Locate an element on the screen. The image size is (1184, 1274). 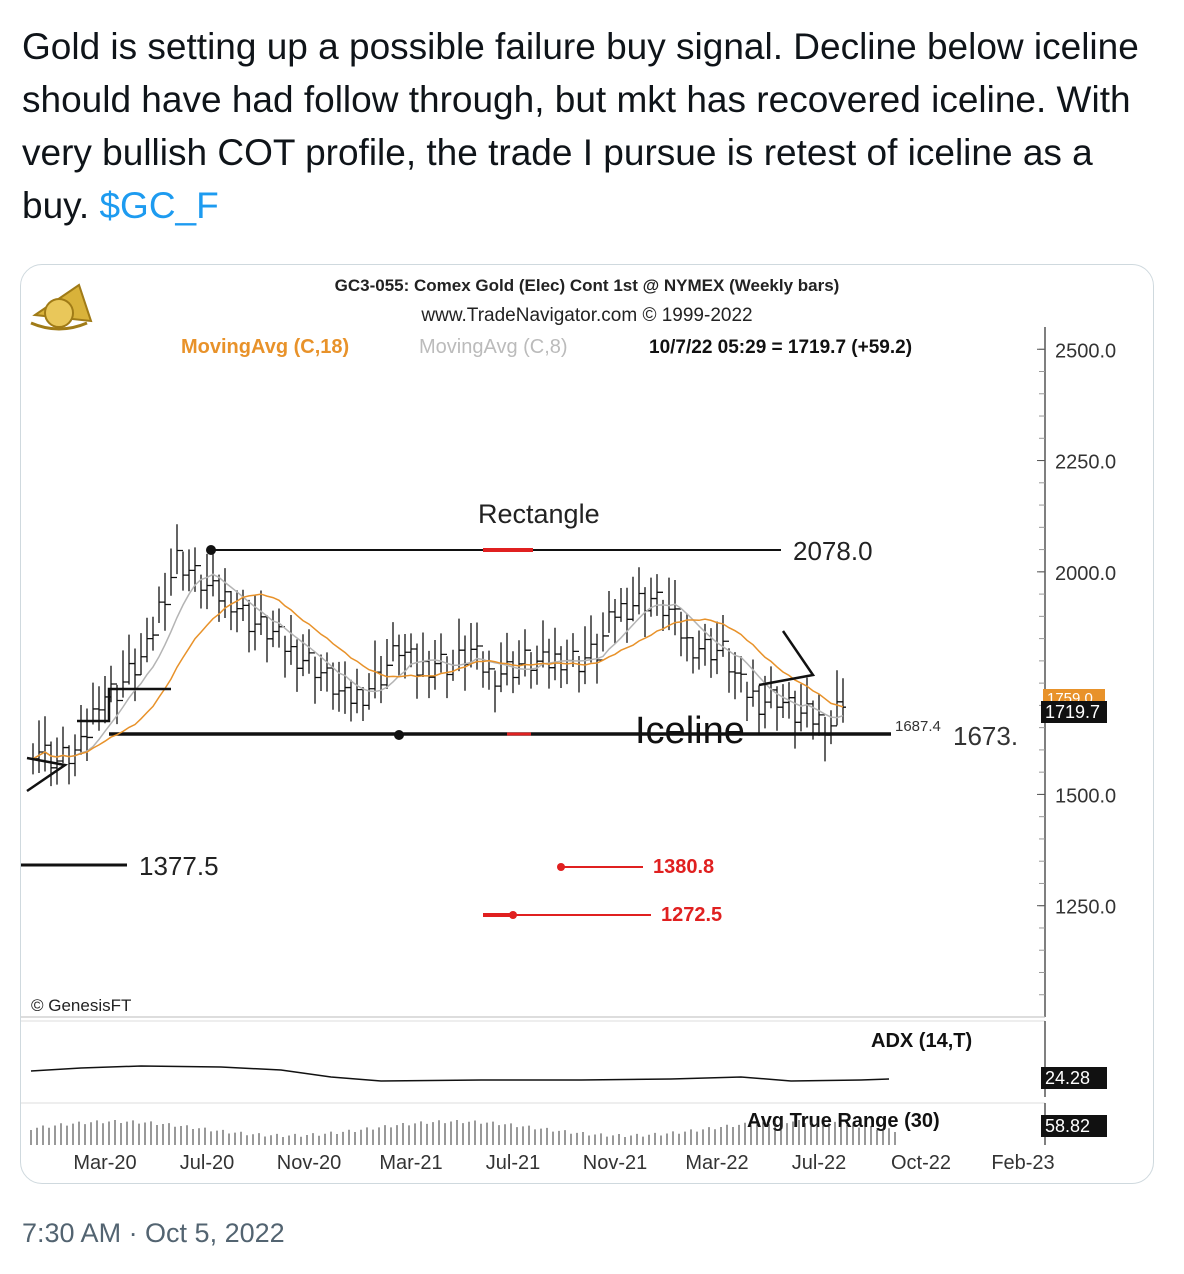
left-wedge is located at coordinates (47, 774).